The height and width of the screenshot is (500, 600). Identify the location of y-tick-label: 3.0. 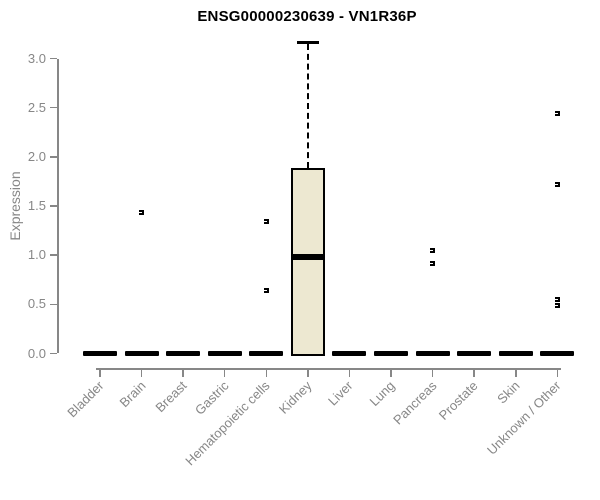
(36, 58).